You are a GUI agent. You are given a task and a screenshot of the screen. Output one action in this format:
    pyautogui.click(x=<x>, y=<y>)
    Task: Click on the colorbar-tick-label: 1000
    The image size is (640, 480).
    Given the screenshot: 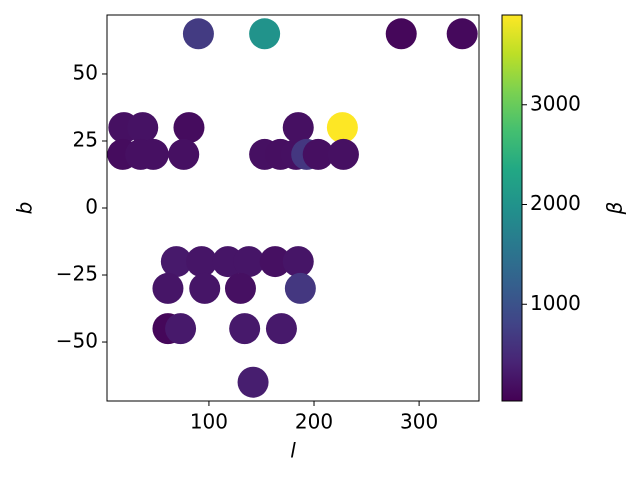 What is the action you would take?
    pyautogui.click(x=555, y=303)
    